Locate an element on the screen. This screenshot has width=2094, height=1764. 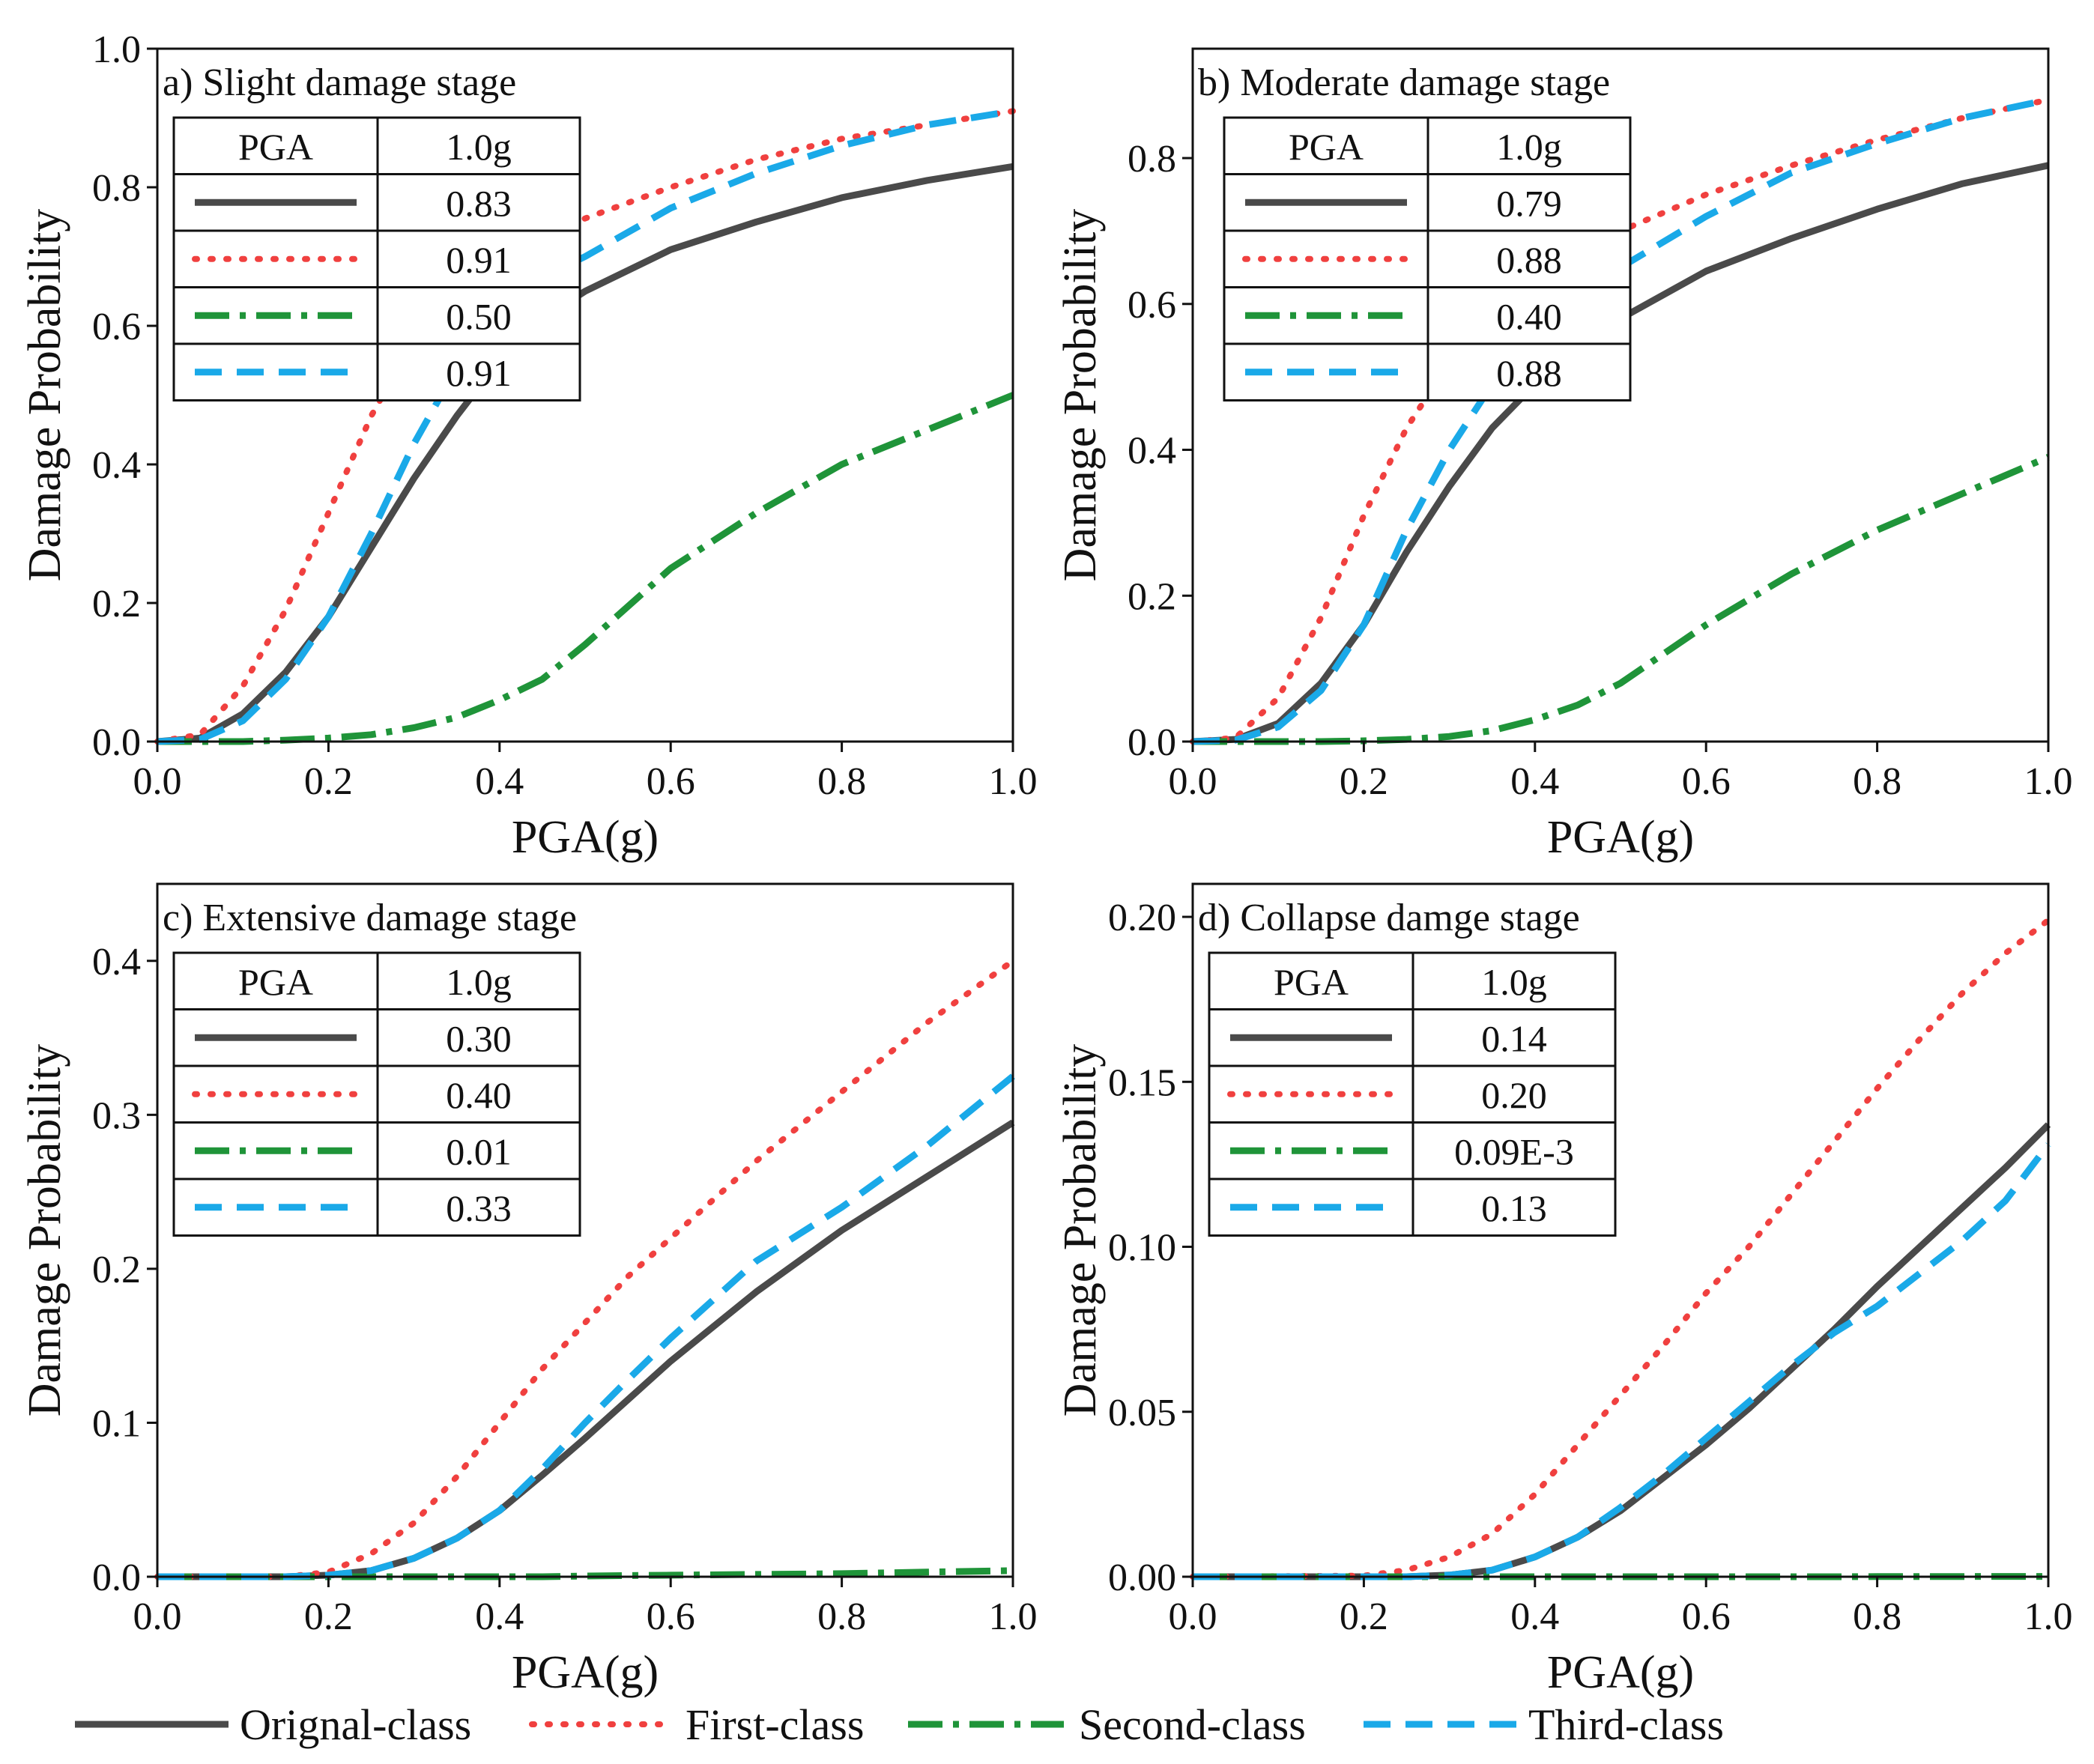
table-value: 0.09E-3 is located at coordinates (1514, 1151).